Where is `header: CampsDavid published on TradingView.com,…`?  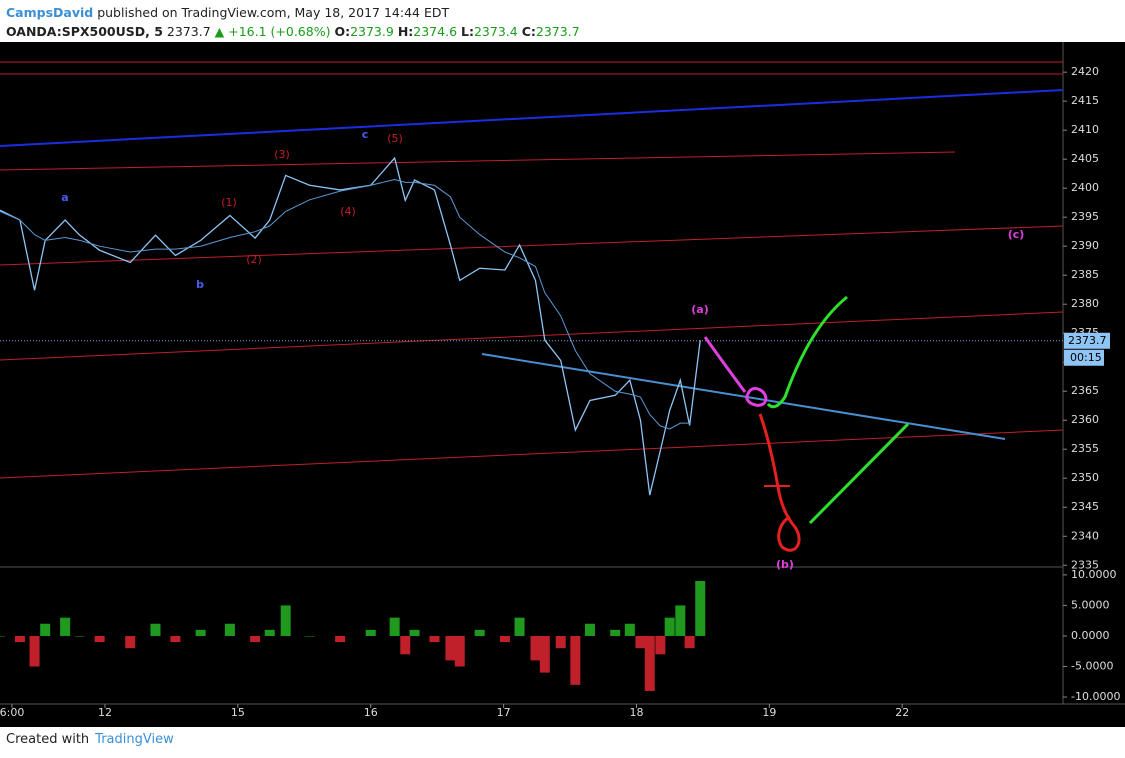 header: CampsDavid published on TradingView.com,… is located at coordinates (293, 22).